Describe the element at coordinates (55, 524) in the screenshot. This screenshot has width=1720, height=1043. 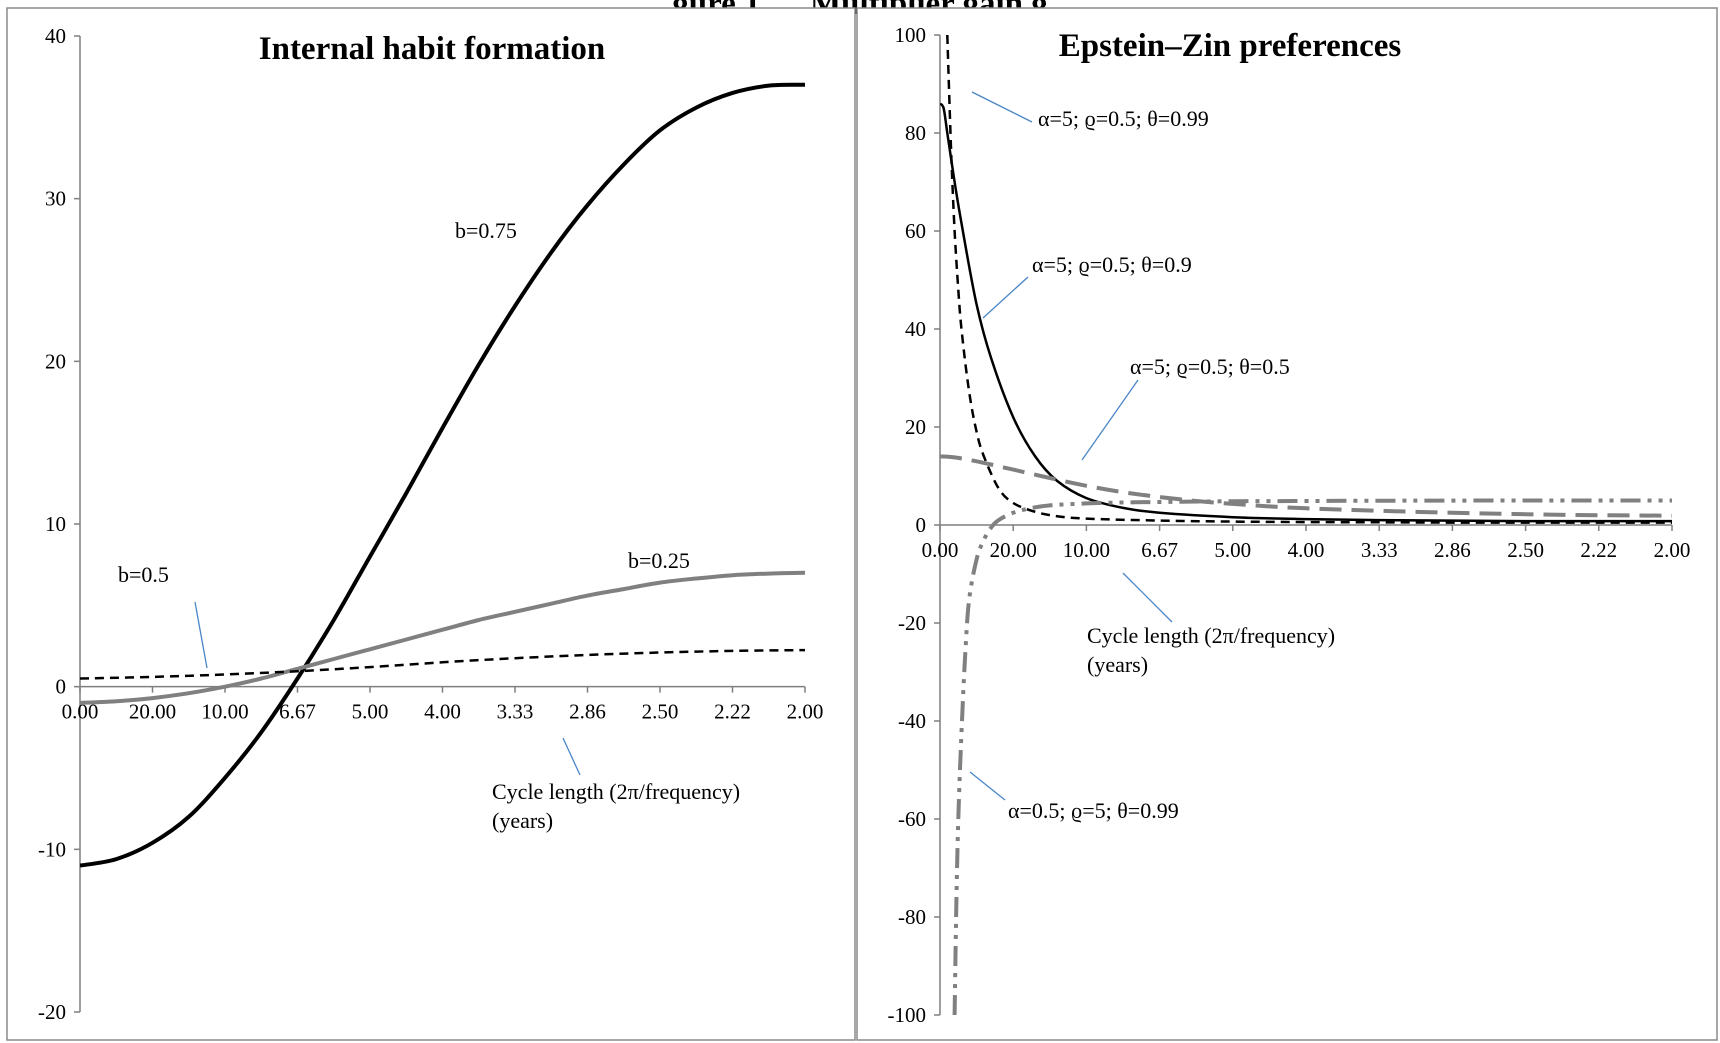
I see `y-tick-label: 10` at that location.